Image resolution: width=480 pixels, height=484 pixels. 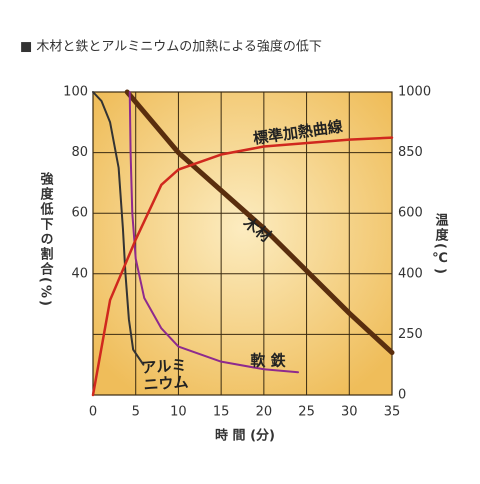 I want to click on chart-title: ■ 木材と鉄とアルミニウムの加熱による強度の低下, so click(x=171, y=47).